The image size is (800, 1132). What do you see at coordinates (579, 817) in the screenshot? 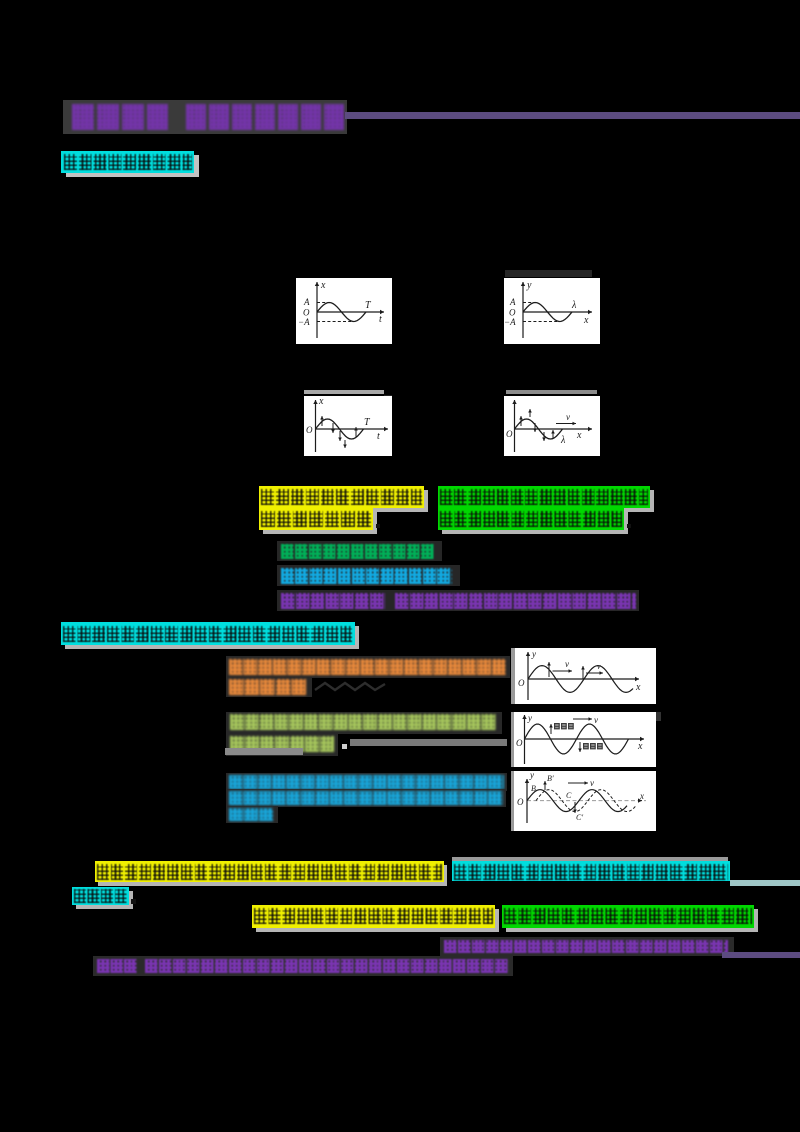
I see `svg-text: C′` at bounding box center [579, 817].